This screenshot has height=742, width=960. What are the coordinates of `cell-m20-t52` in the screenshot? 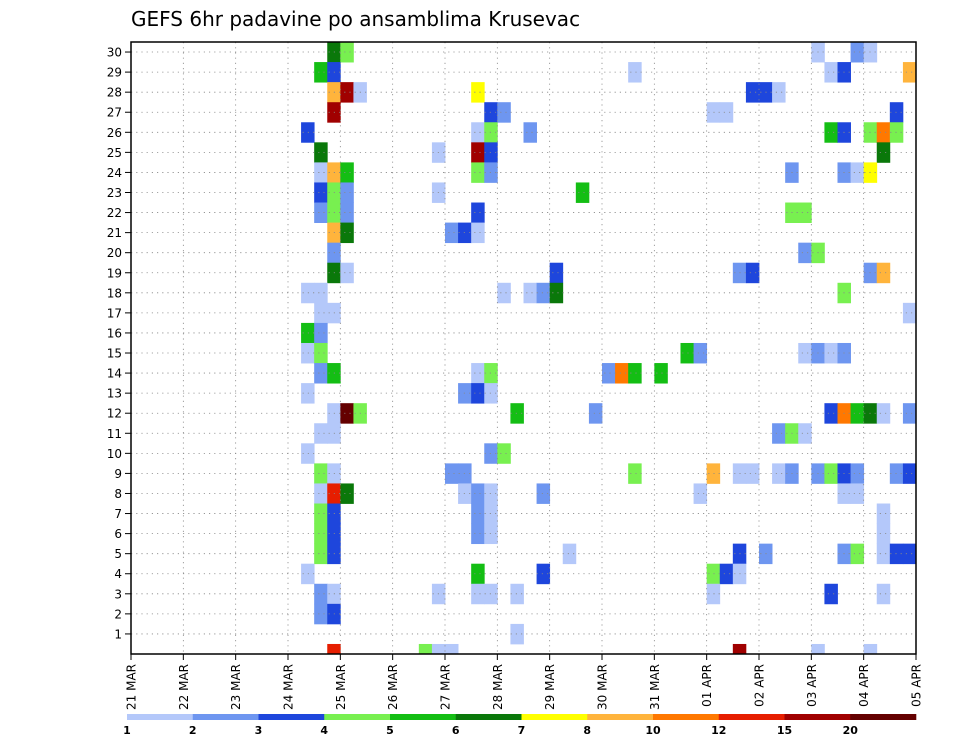 It's located at (805, 253).